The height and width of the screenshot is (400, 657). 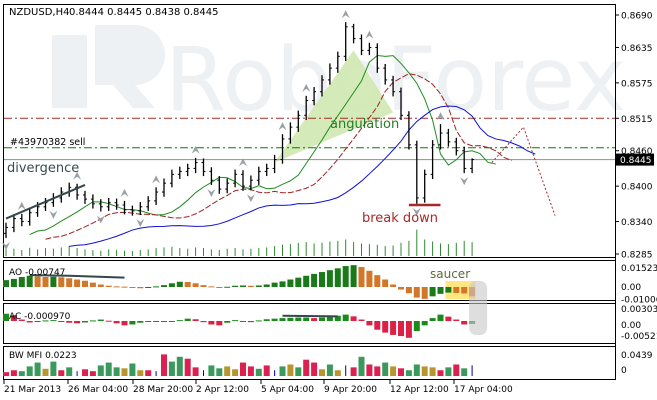 What do you see at coordinates (637, 152) in the screenshot?
I see `price-tick-label: 0.8460` at bounding box center [637, 152].